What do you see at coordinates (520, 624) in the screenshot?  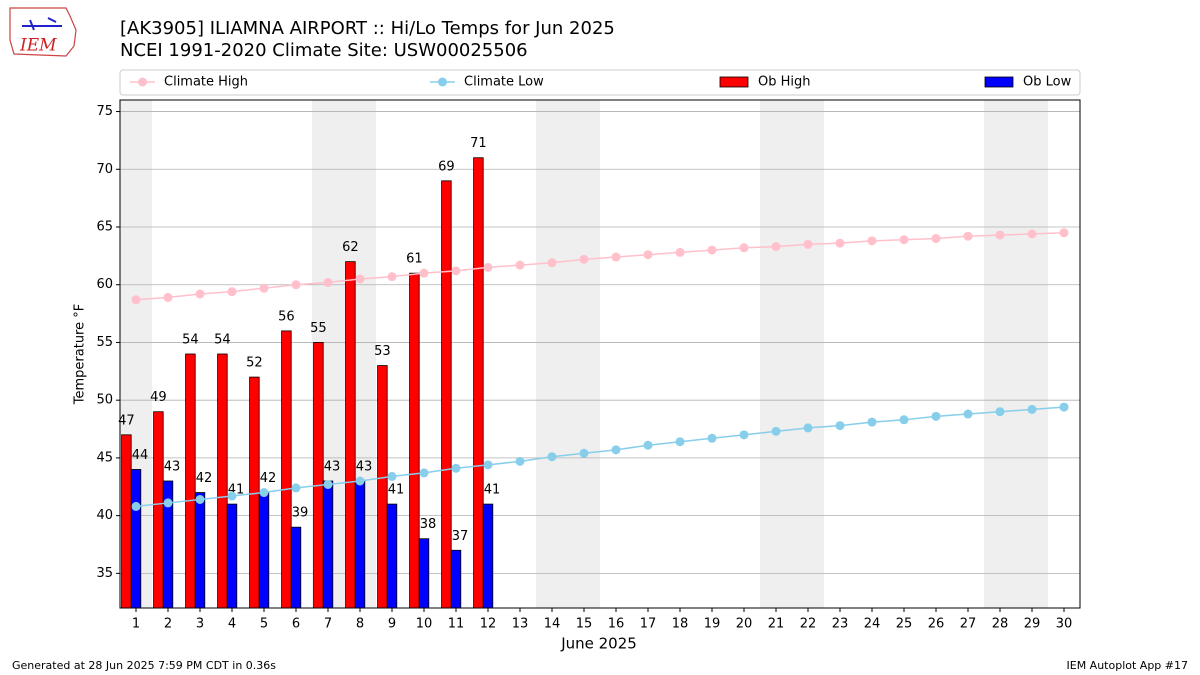 I see `x-tick-label: 13` at bounding box center [520, 624].